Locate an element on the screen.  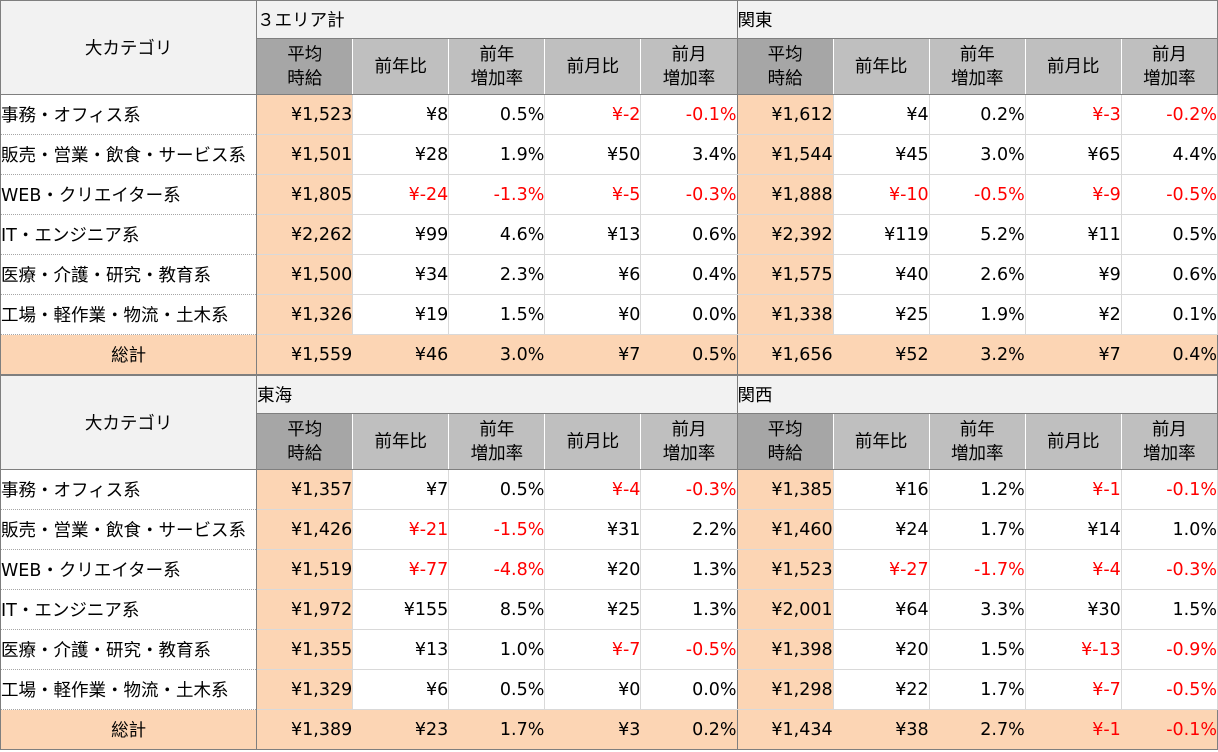
cell-avg-wage: ¥1,385 is located at coordinates (785, 489).